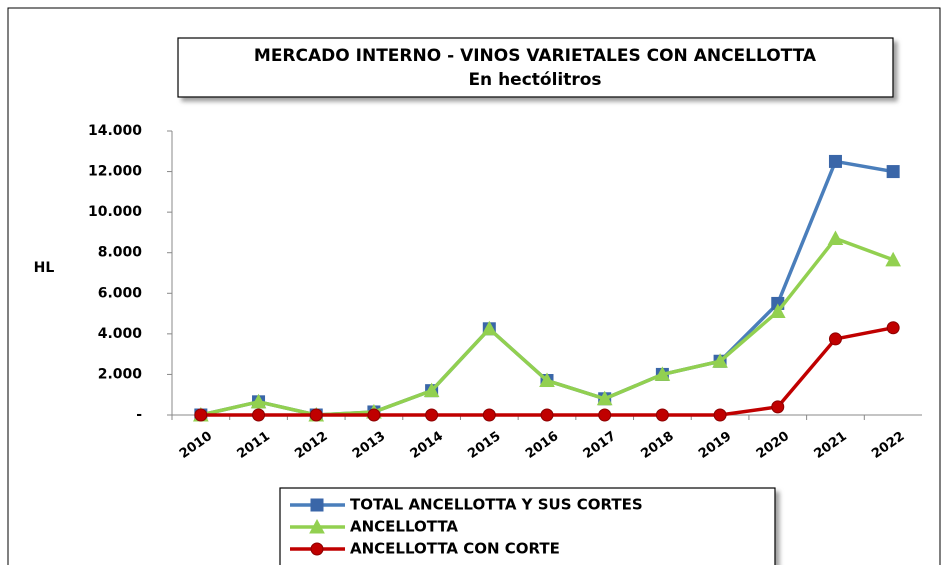  I want to click on y-tick-label: -, so click(139, 415).